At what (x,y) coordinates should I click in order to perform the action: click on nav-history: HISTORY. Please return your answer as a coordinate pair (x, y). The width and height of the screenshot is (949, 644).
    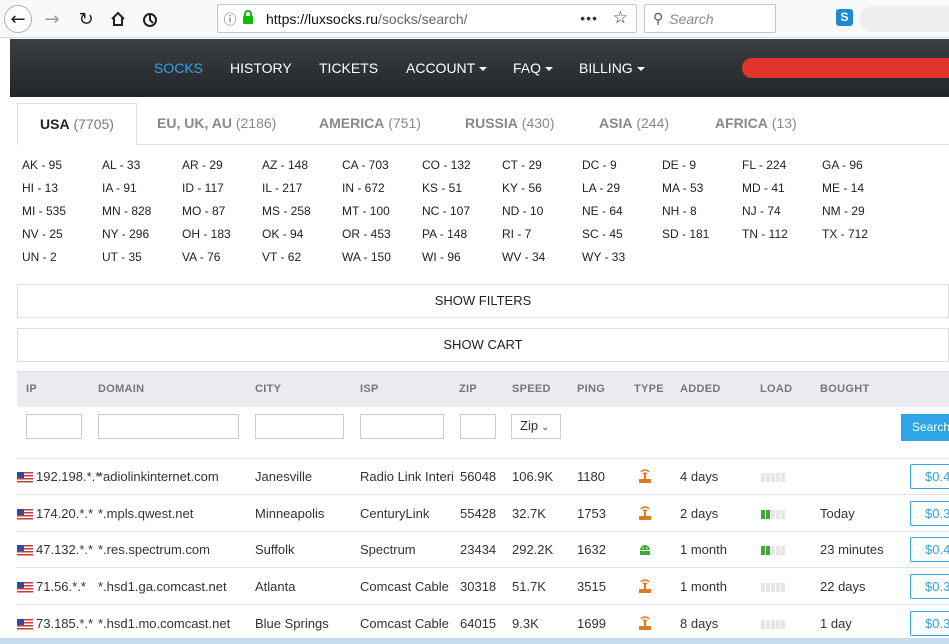
    Looking at the image, I should click on (261, 68).